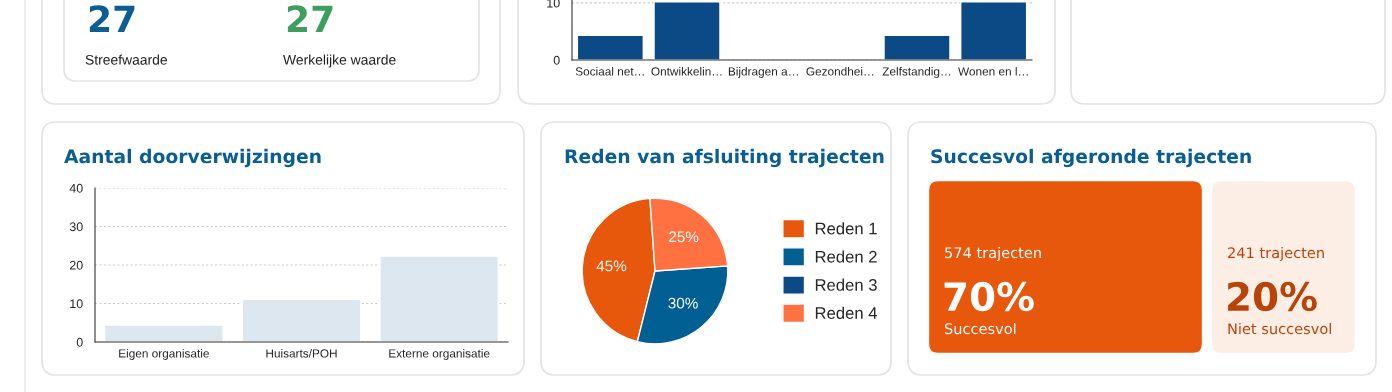  Describe the element at coordinates (683, 303) in the screenshot. I see `data-label: 30%` at that location.